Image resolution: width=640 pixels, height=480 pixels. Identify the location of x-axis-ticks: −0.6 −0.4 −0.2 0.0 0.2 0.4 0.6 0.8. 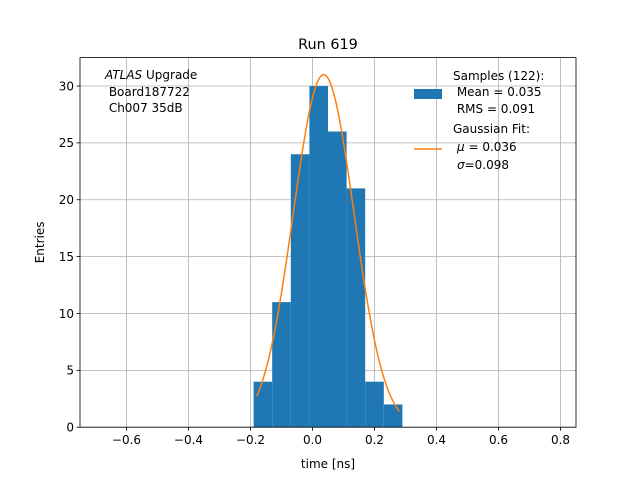
(341, 437).